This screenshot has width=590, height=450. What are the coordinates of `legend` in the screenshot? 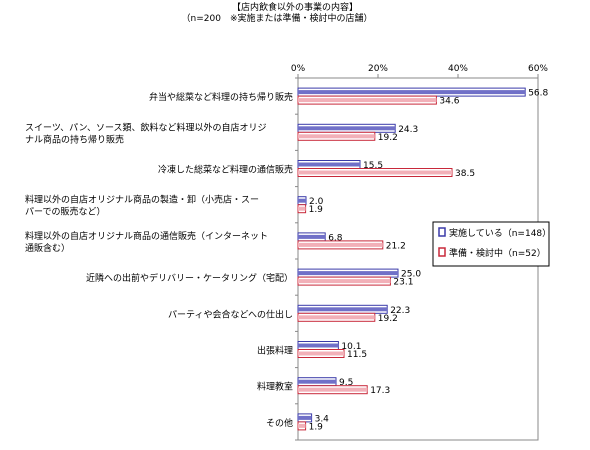 It's located at (491, 244).